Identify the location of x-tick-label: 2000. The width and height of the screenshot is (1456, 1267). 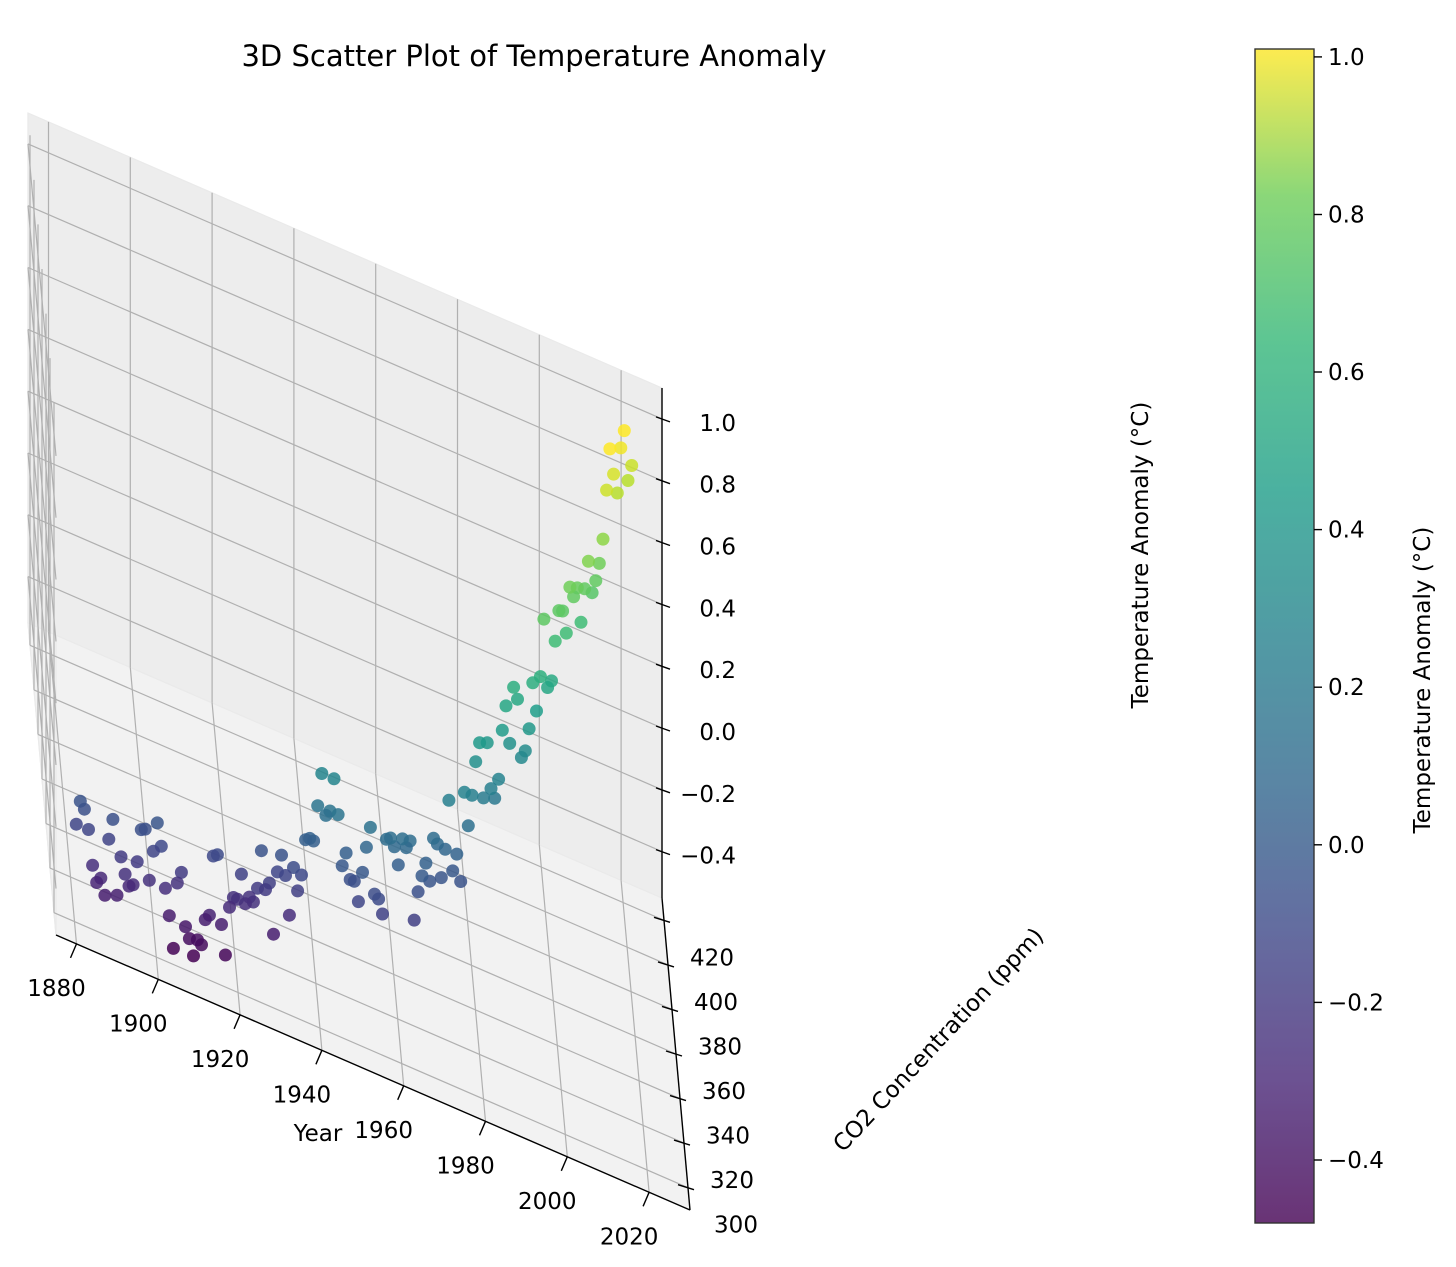
(547, 1202).